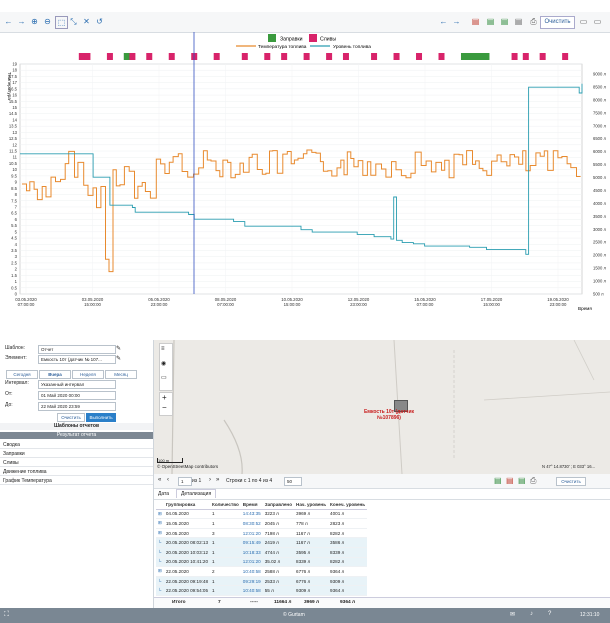 This screenshot has height=623, width=610. What do you see at coordinates (597, 21) in the screenshot?
I see `layout-alt-icon: ▭` at bounding box center [597, 21].